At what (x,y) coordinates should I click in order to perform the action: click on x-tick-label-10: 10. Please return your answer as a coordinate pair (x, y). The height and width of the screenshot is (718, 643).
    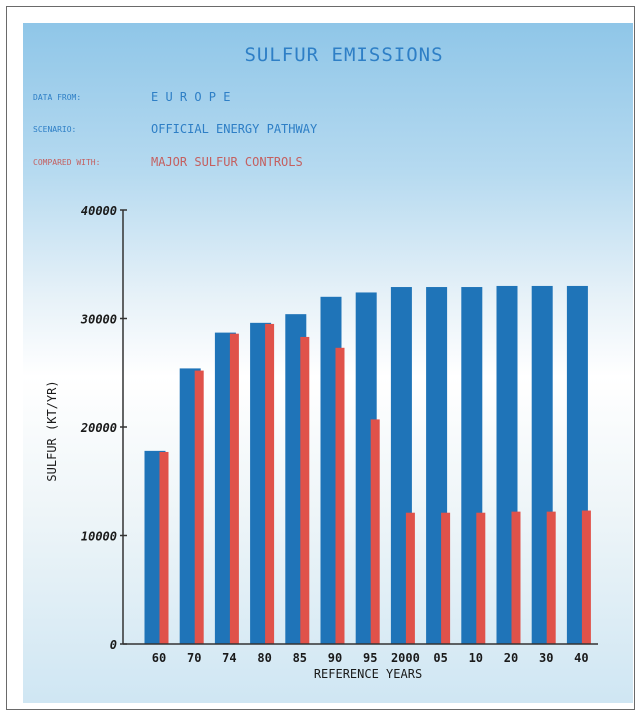
    Looking at the image, I should click on (476, 658).